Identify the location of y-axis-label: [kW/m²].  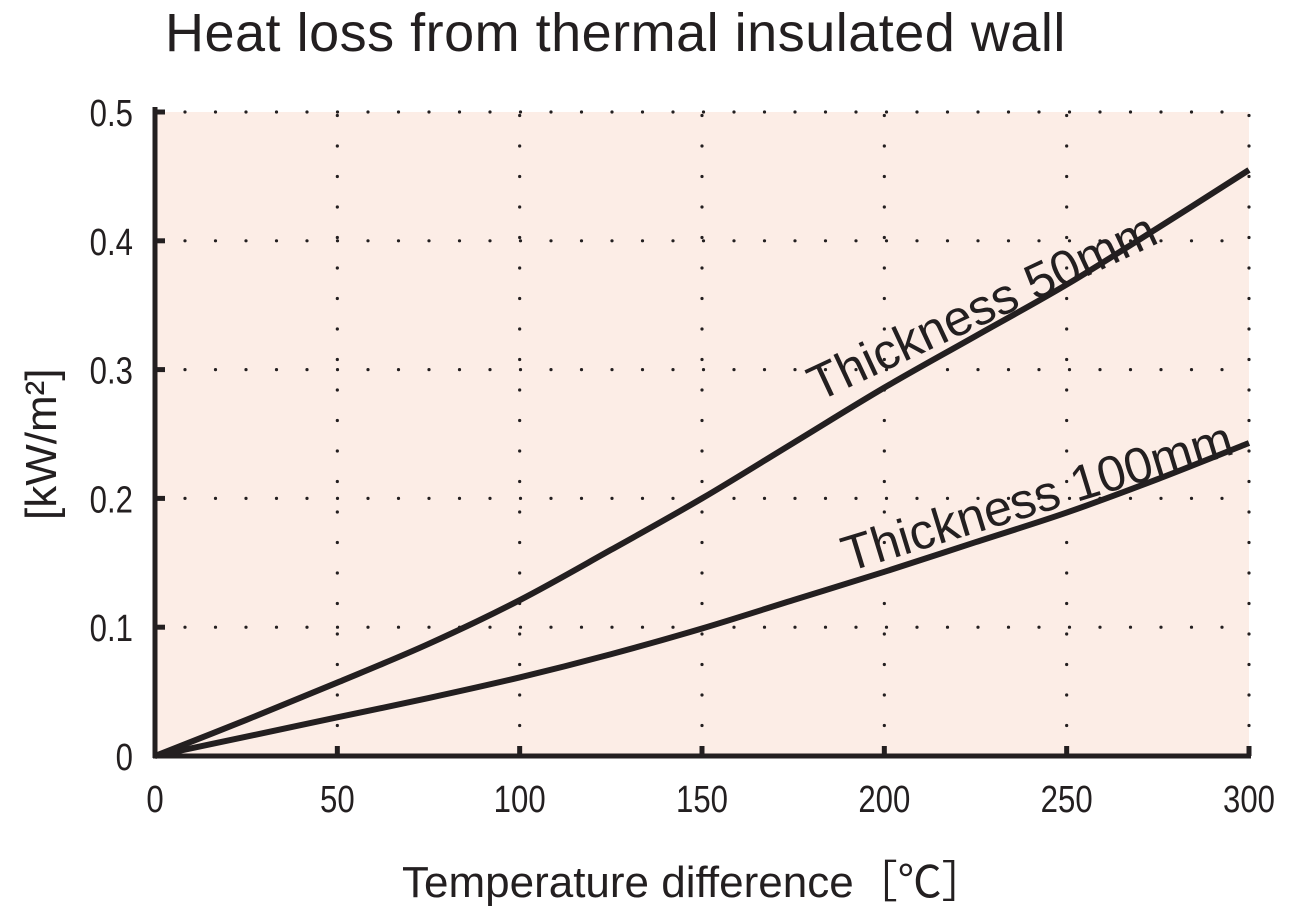
(41, 444).